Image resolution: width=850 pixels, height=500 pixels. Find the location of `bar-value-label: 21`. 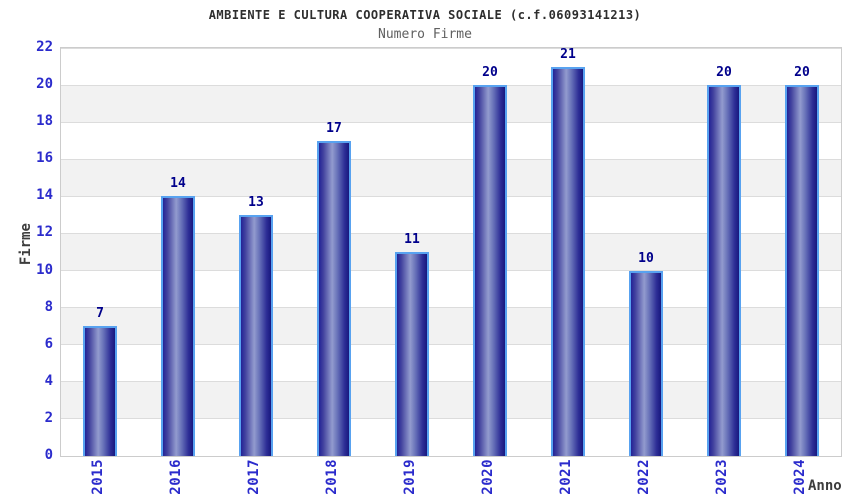

bar-value-label: 21 is located at coordinates (568, 54).